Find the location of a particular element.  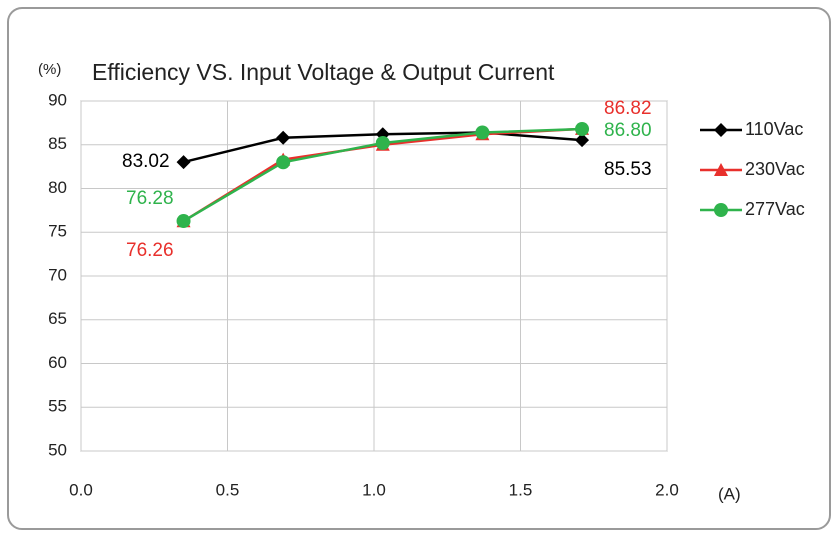

y-tick-label: 70 is located at coordinates (57, 274).